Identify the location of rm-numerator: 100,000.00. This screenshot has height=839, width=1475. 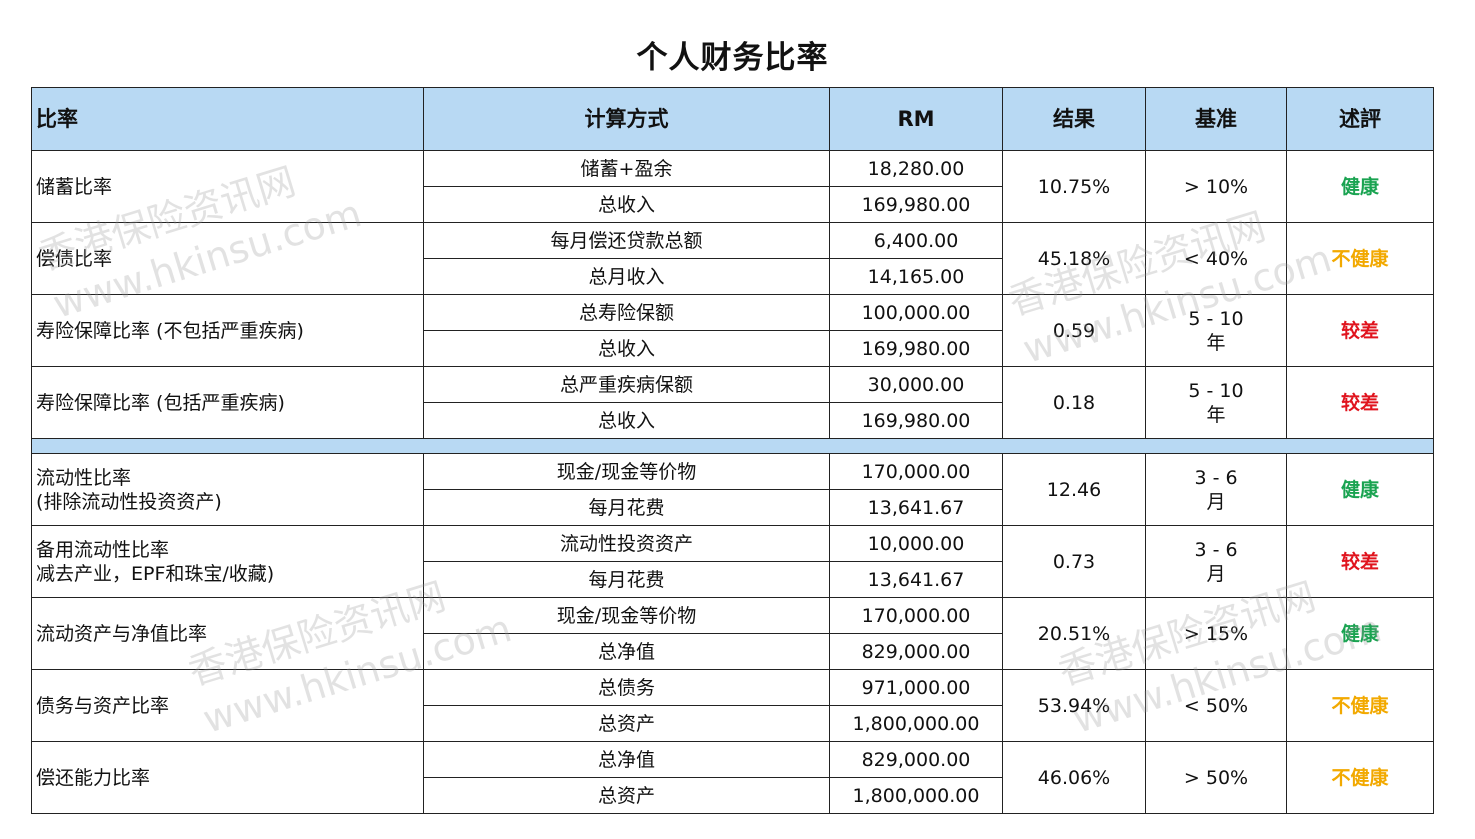
(916, 312).